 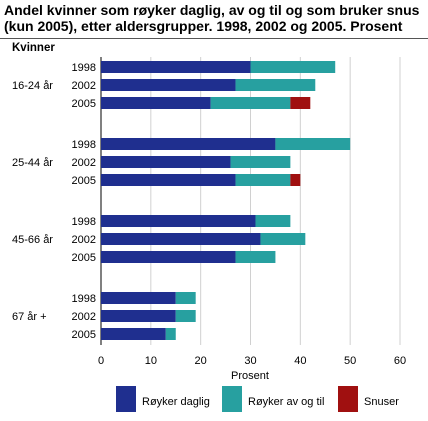 I want to click on x-tick-label: 10, so click(x=151, y=361).